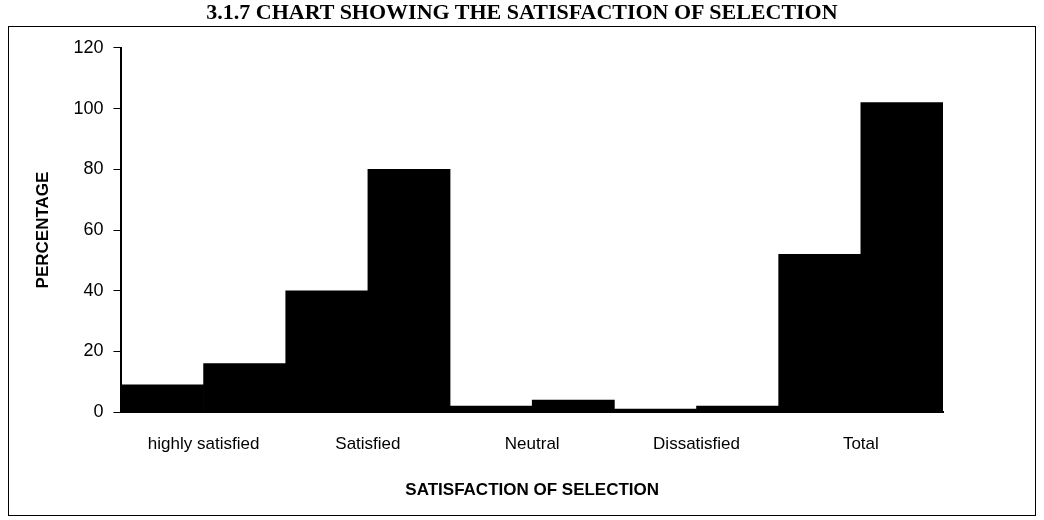 The image size is (1044, 520). What do you see at coordinates (93, 228) in the screenshot?
I see `y-tick-label: 60` at bounding box center [93, 228].